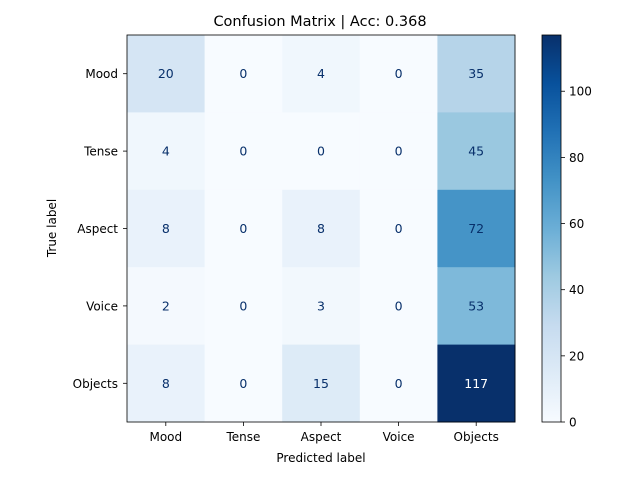 The height and width of the screenshot is (480, 640). I want to click on colorbar-tick-label: 100, so click(580, 92).